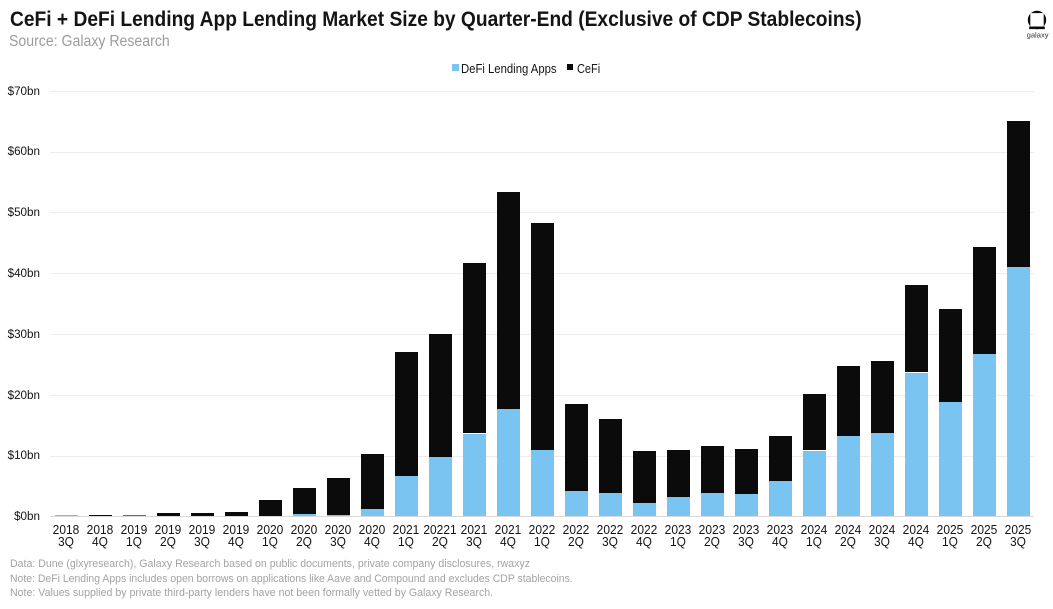 The width and height of the screenshot is (1053, 609). What do you see at coordinates (1038, 35) in the screenshot?
I see `svg-text: galaxy` at bounding box center [1038, 35].